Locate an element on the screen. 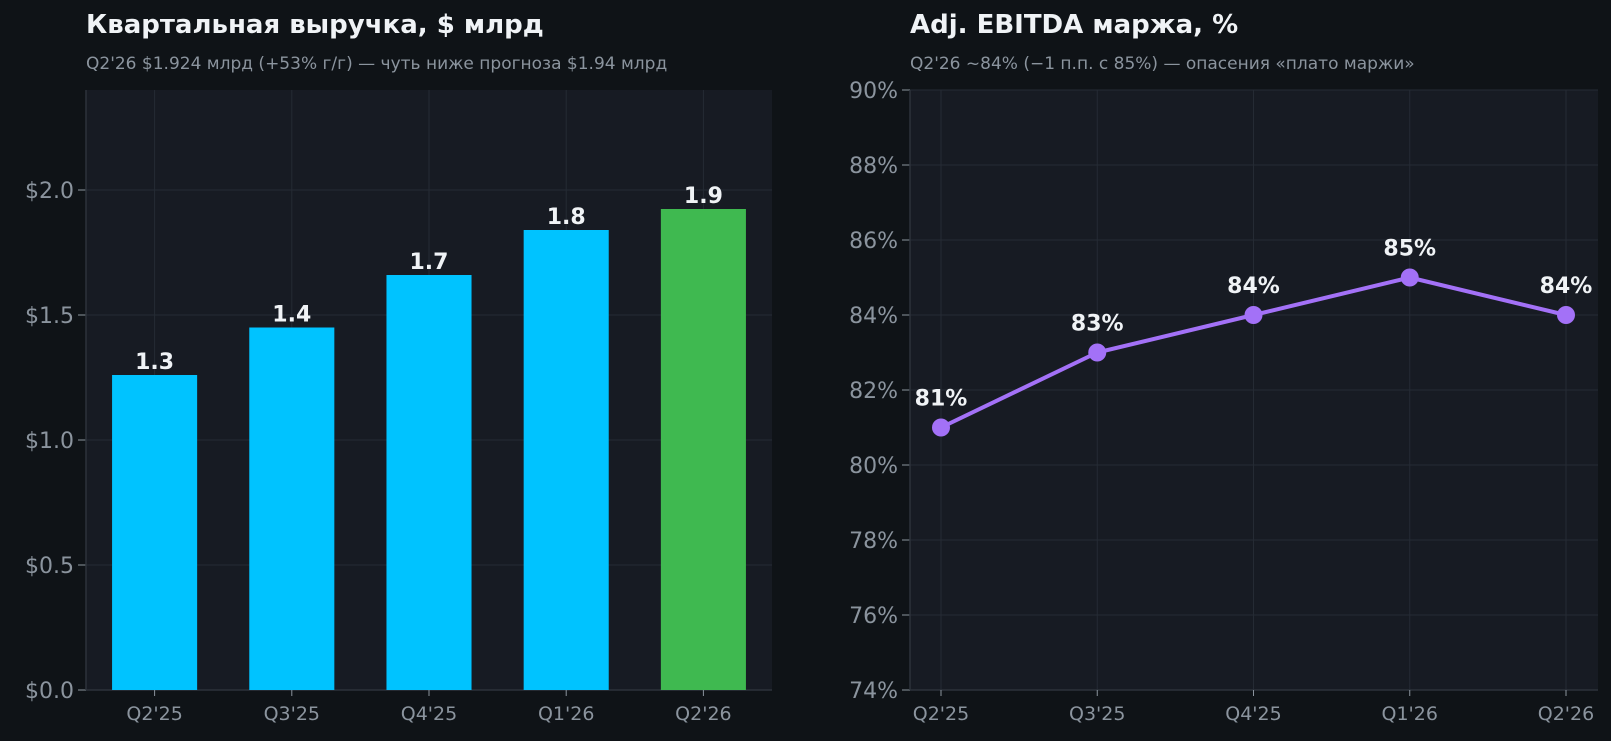 The image size is (1611, 741). revenue-y-tick-label: $0.5 is located at coordinates (49, 566).